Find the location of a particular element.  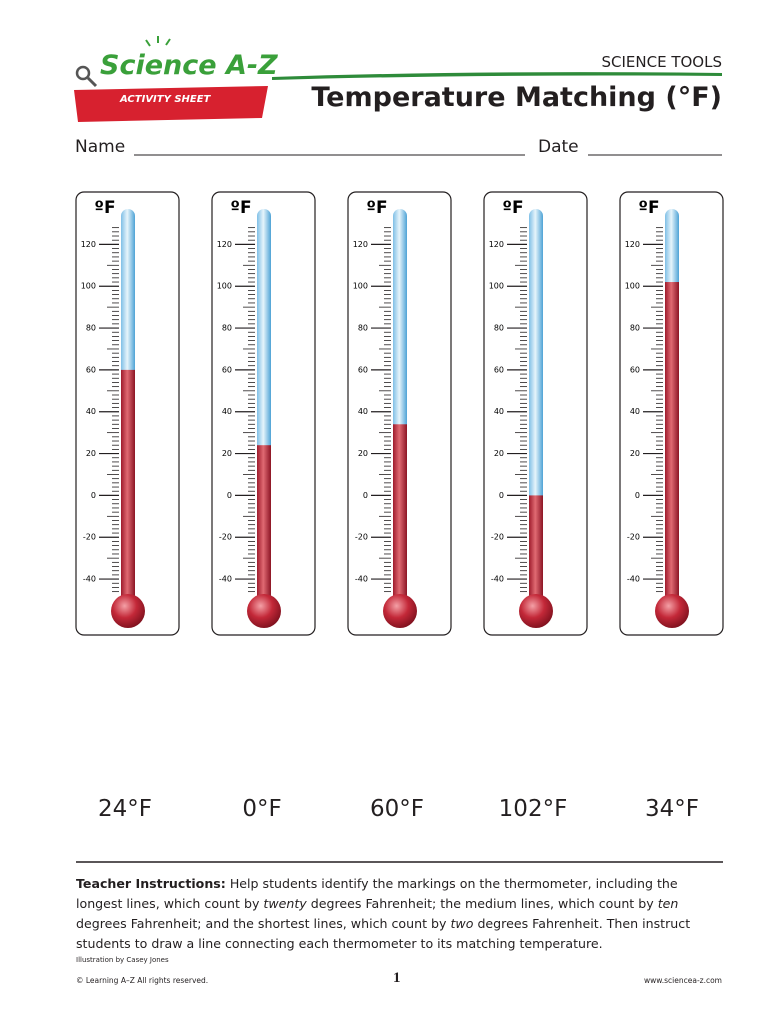

instructions-label: Teacher Instructions: is located at coordinates (151, 883).